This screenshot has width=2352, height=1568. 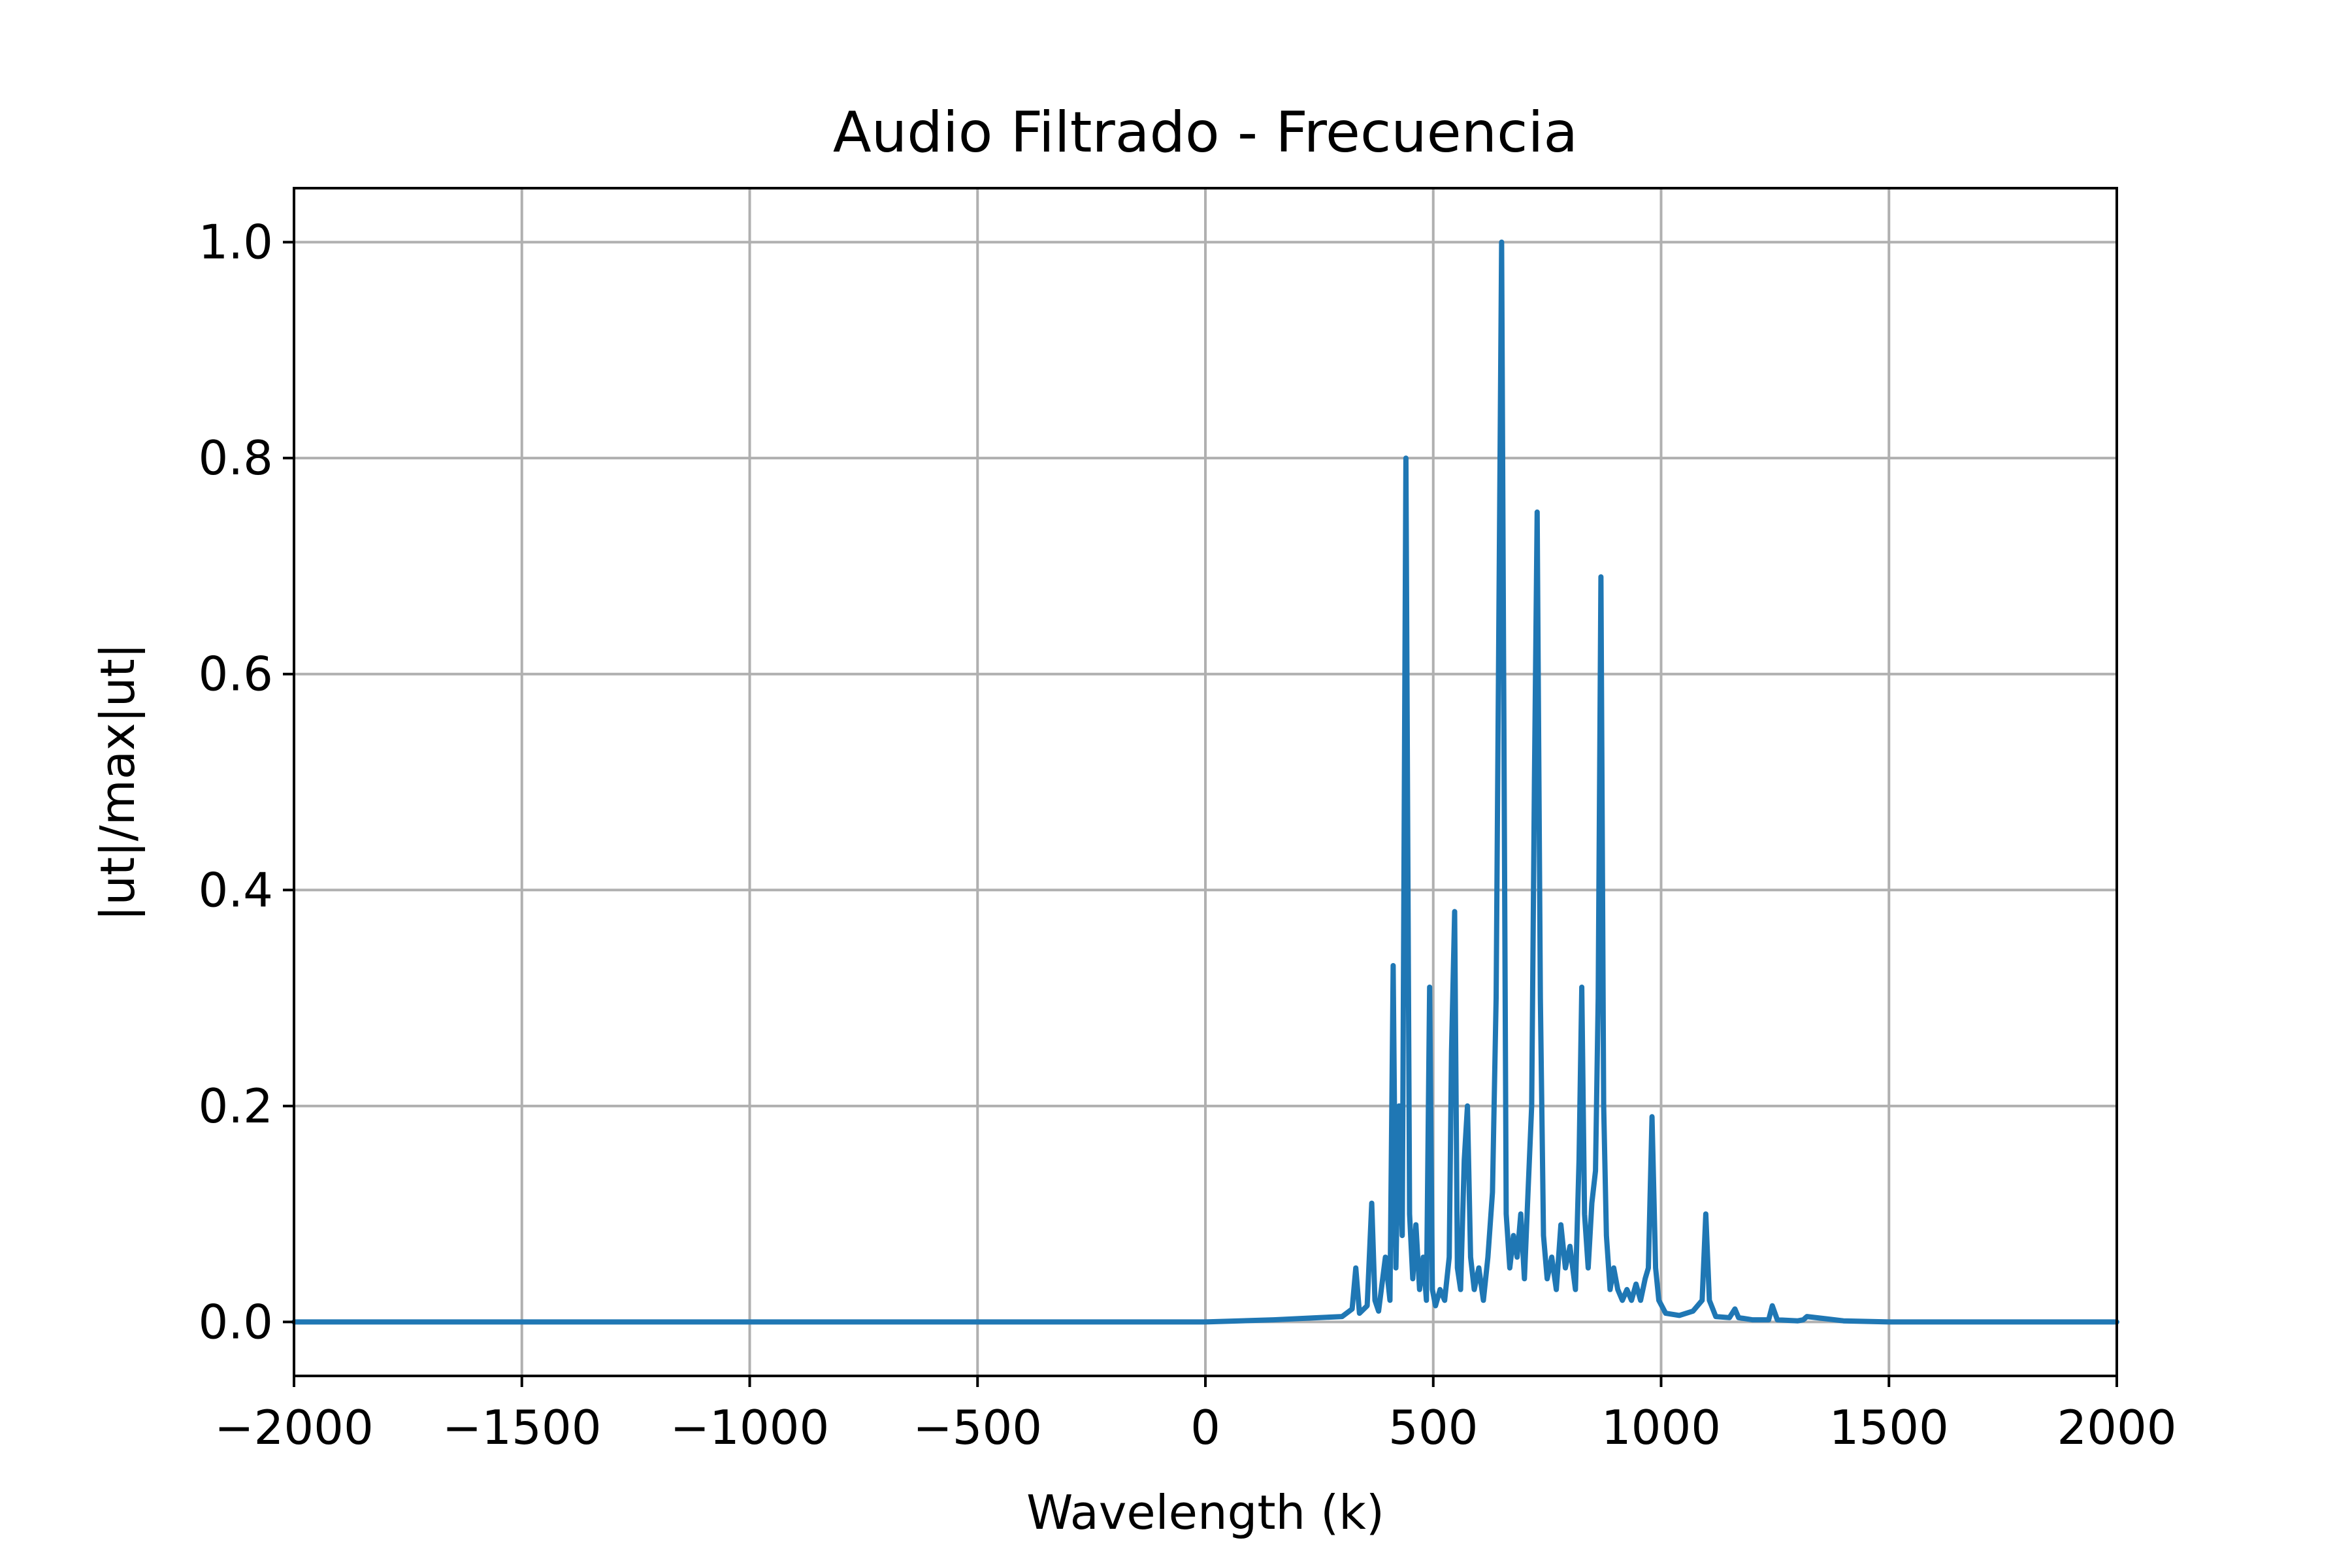 What do you see at coordinates (522, 1427) in the screenshot?
I see `x-tick-label: −1500` at bounding box center [522, 1427].